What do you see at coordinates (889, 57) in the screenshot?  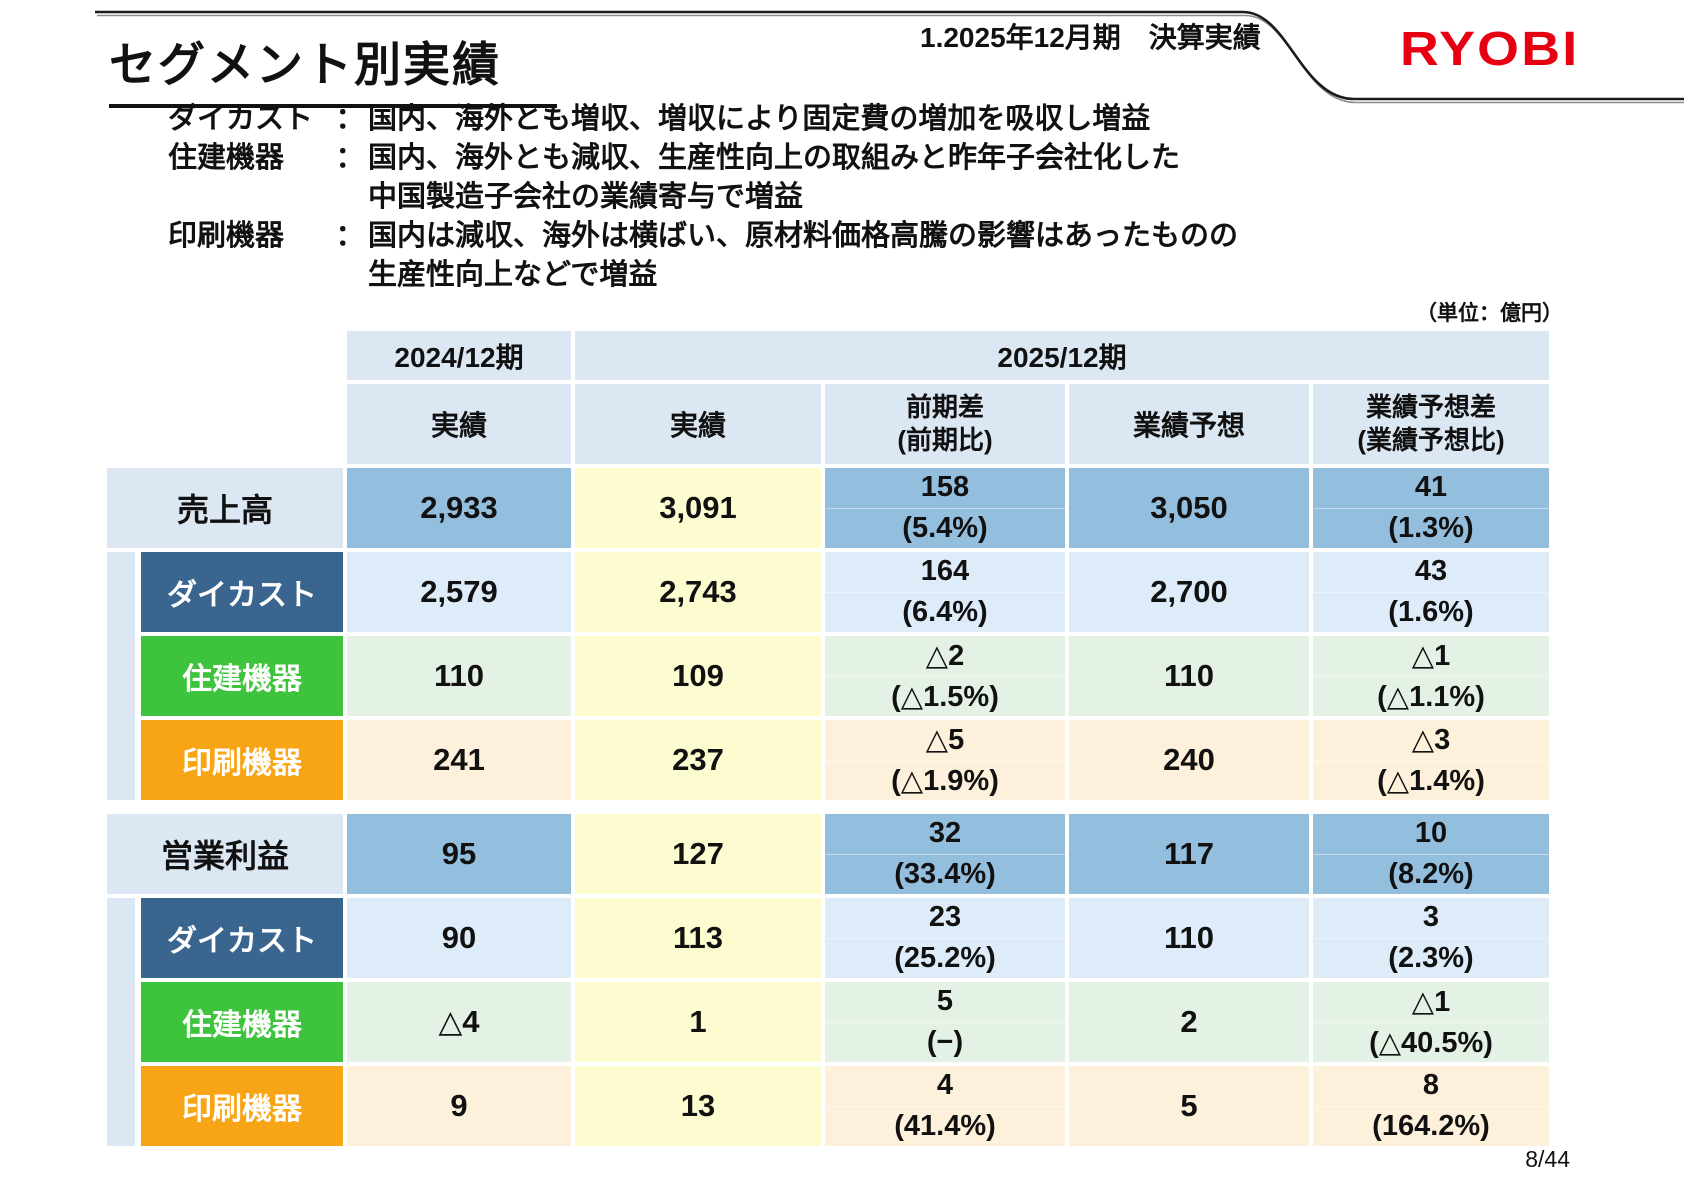 I see `header-divider-line` at bounding box center [889, 57].